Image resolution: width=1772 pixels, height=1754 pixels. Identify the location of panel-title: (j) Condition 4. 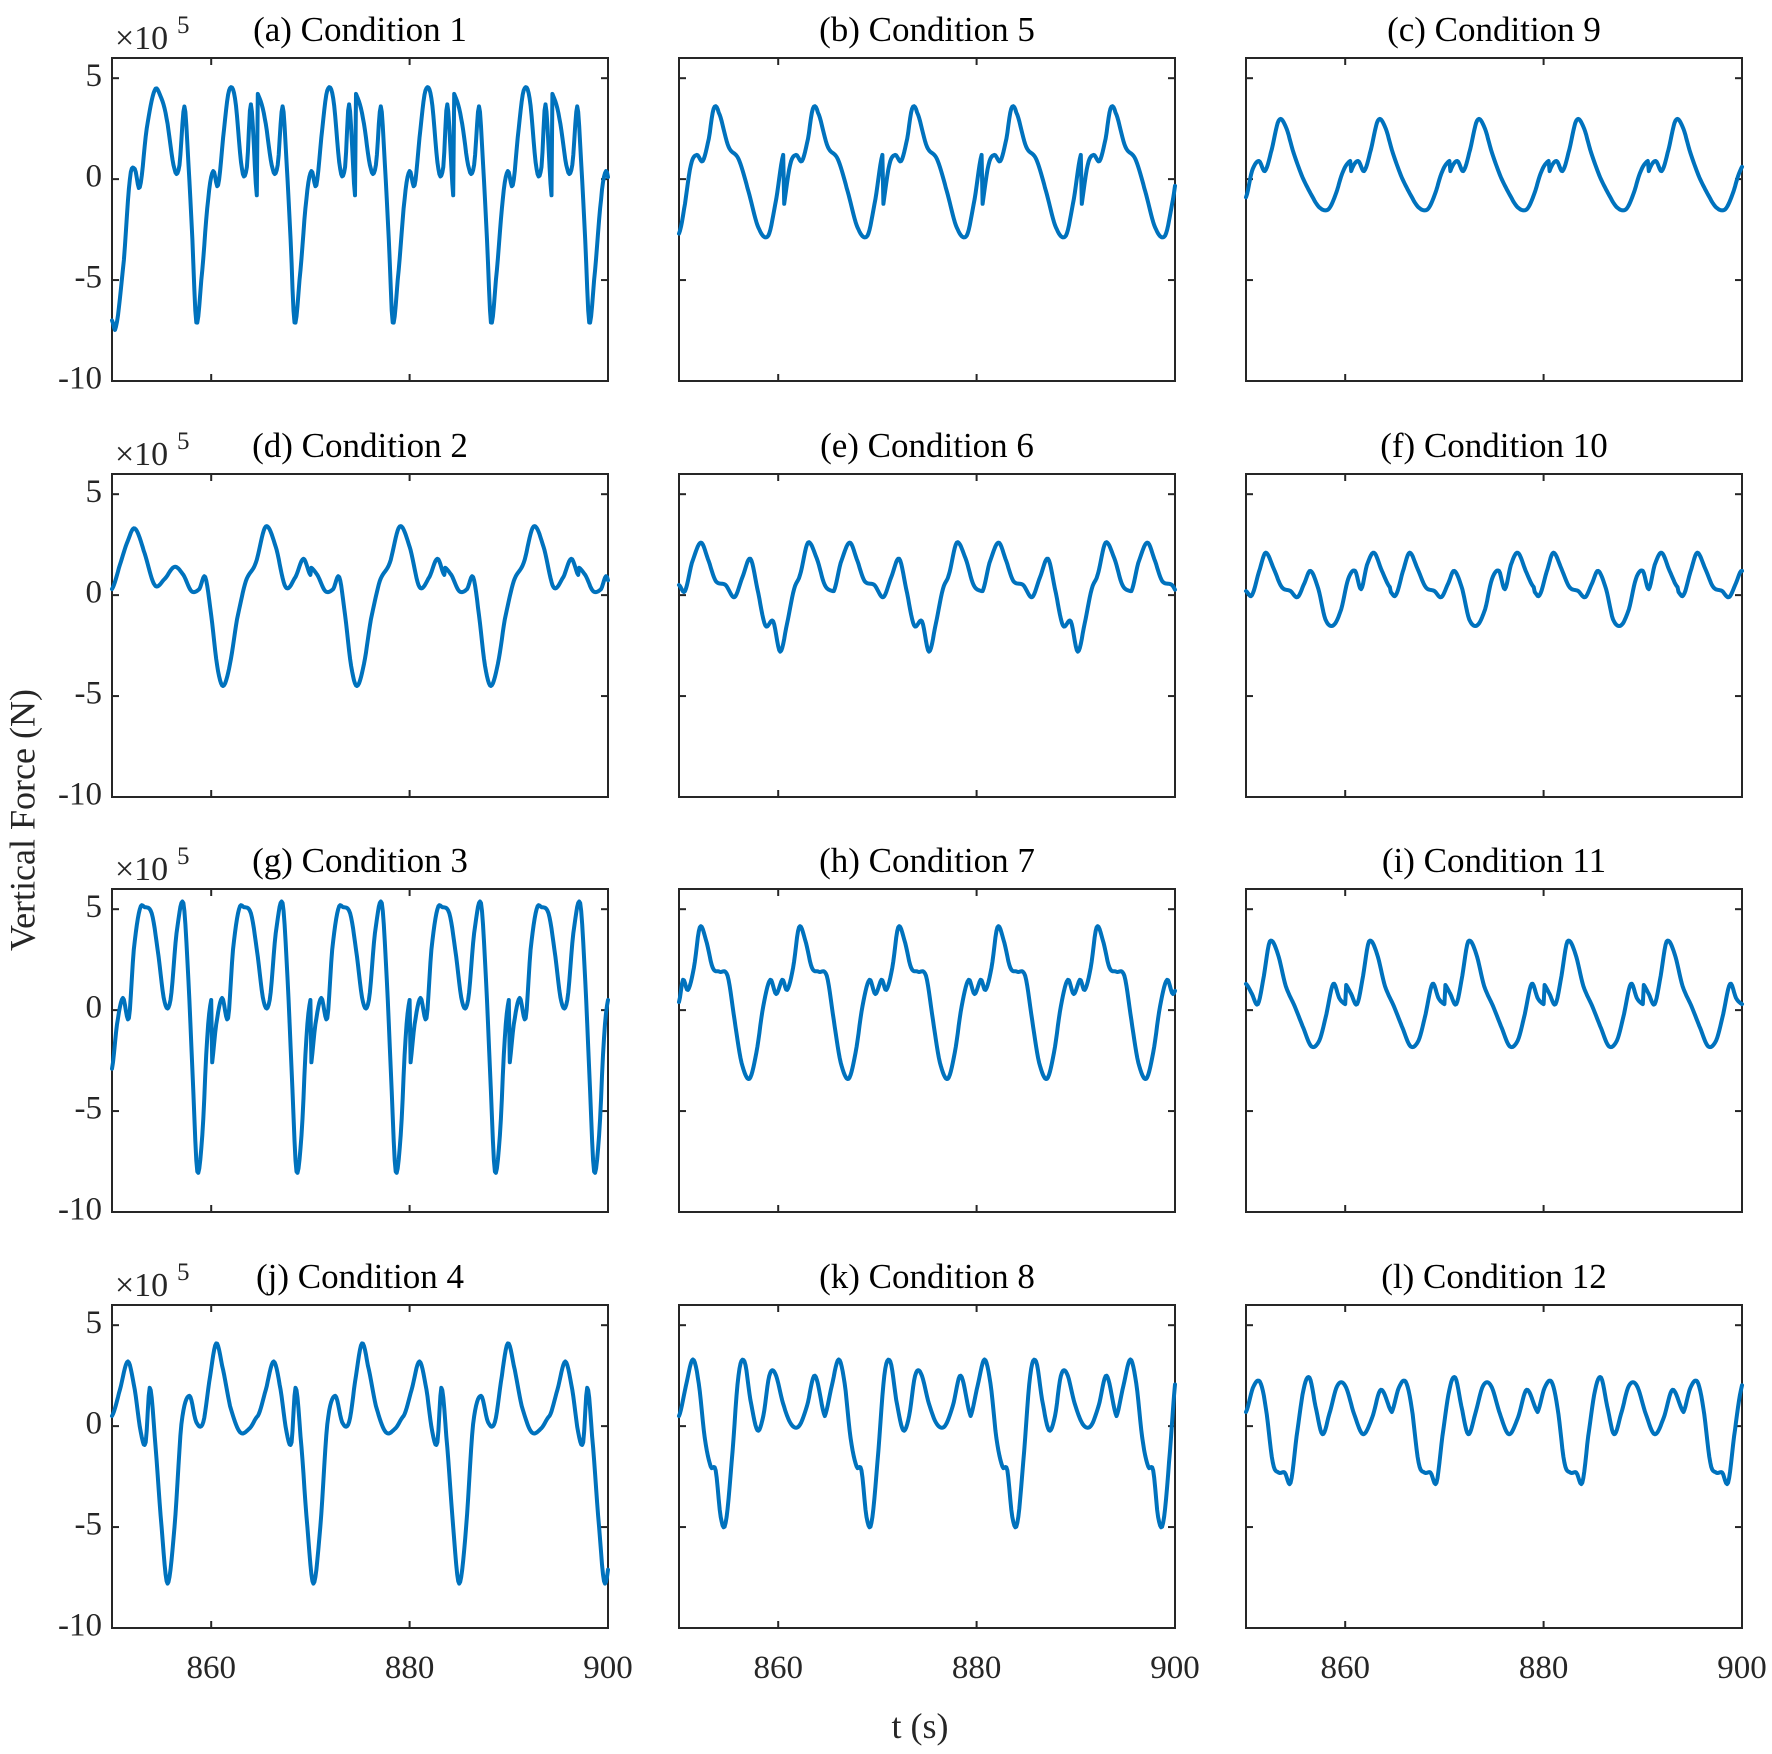
(360, 1276).